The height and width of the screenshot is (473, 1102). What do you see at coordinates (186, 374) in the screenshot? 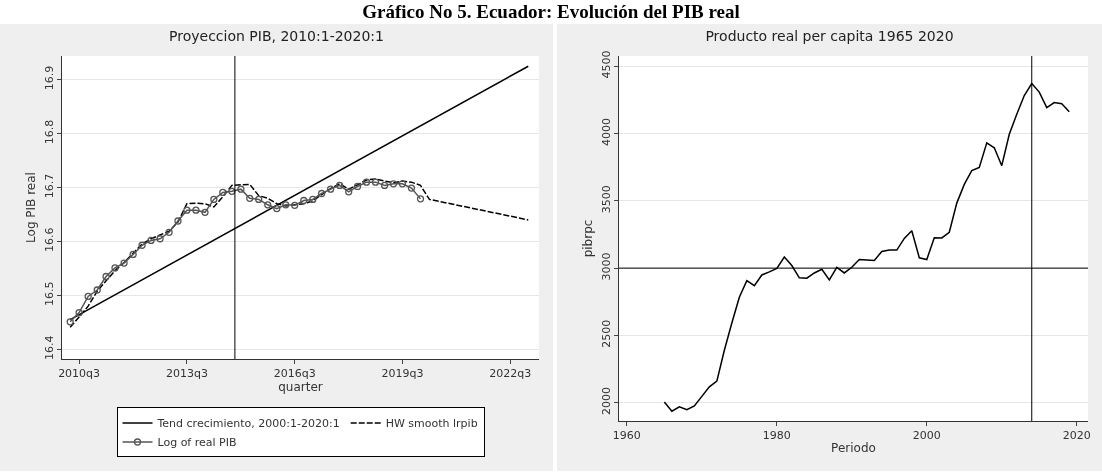
I see `x-tick-label: 2013q3` at bounding box center [186, 374].